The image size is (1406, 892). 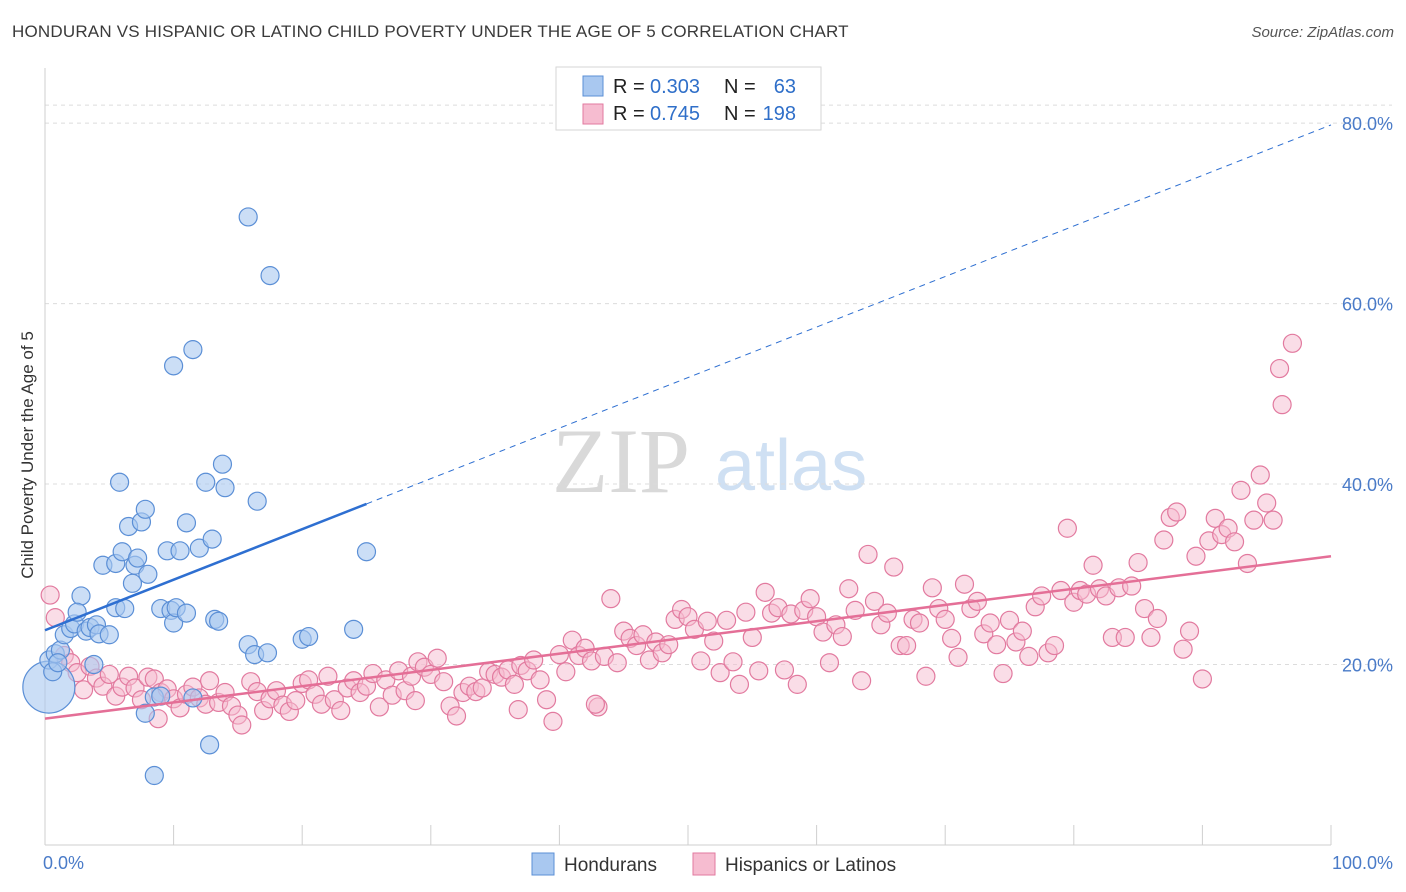 What do you see at coordinates (543, 864) in the screenshot?
I see `bottom-legend-swatch-hondurans` at bounding box center [543, 864].